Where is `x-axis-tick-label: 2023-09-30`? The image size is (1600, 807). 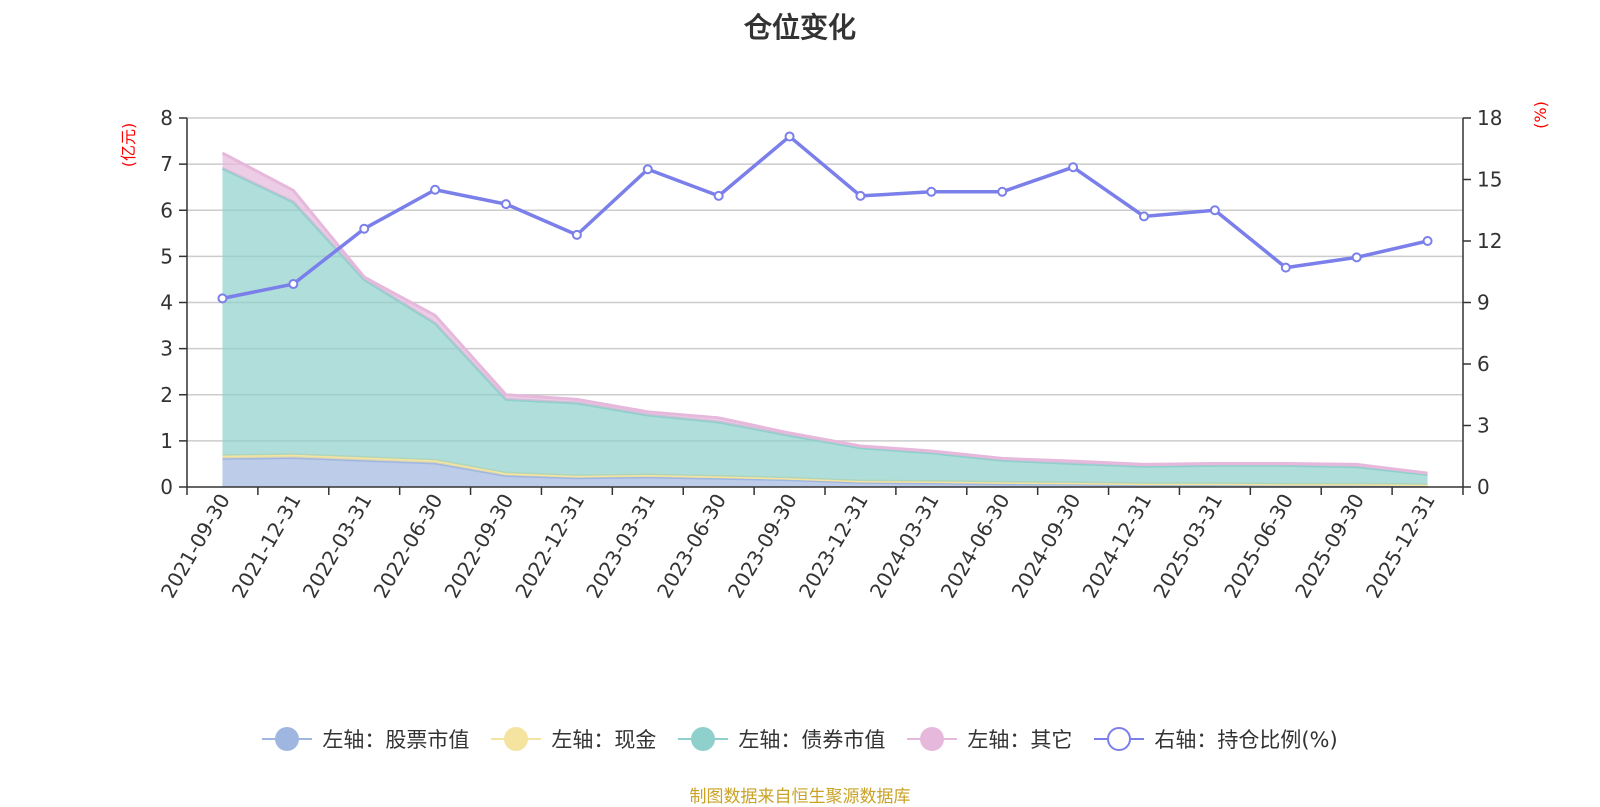
x-axis-tick-label: 2023-09-30 is located at coordinates (762, 546).